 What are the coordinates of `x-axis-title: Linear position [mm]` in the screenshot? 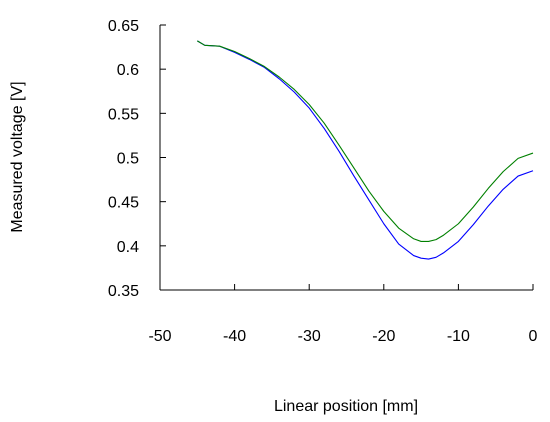 It's located at (346, 406).